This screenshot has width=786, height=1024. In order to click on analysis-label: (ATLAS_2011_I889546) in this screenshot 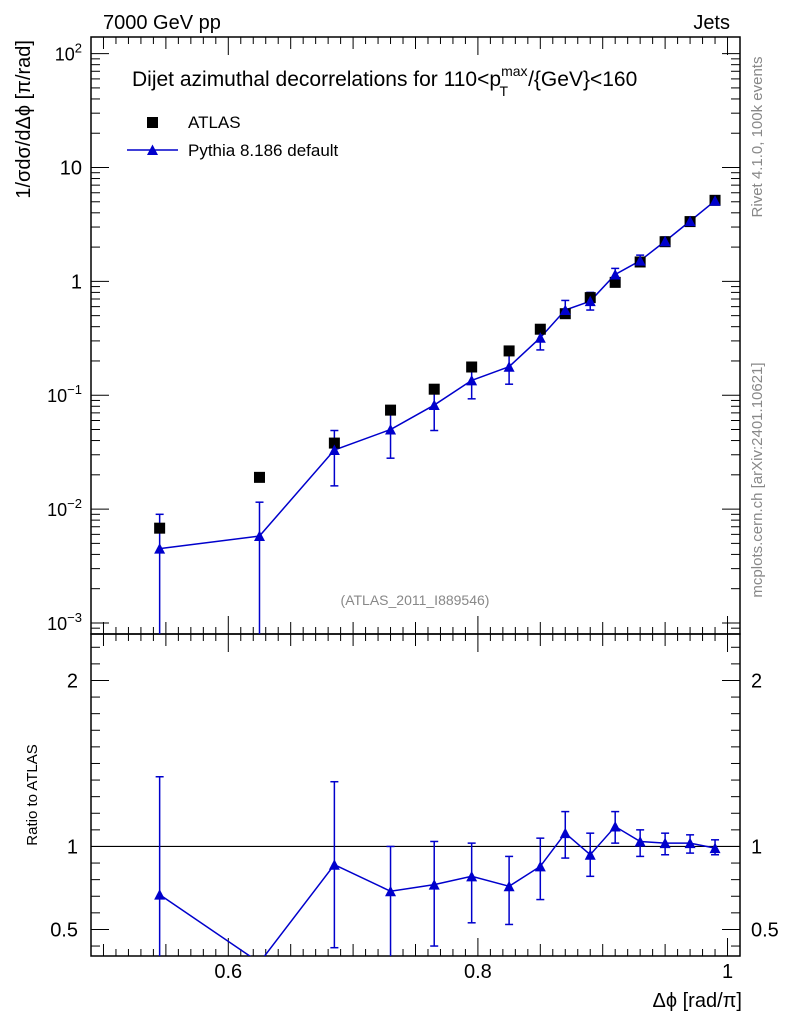, I will do `click(415, 600)`.